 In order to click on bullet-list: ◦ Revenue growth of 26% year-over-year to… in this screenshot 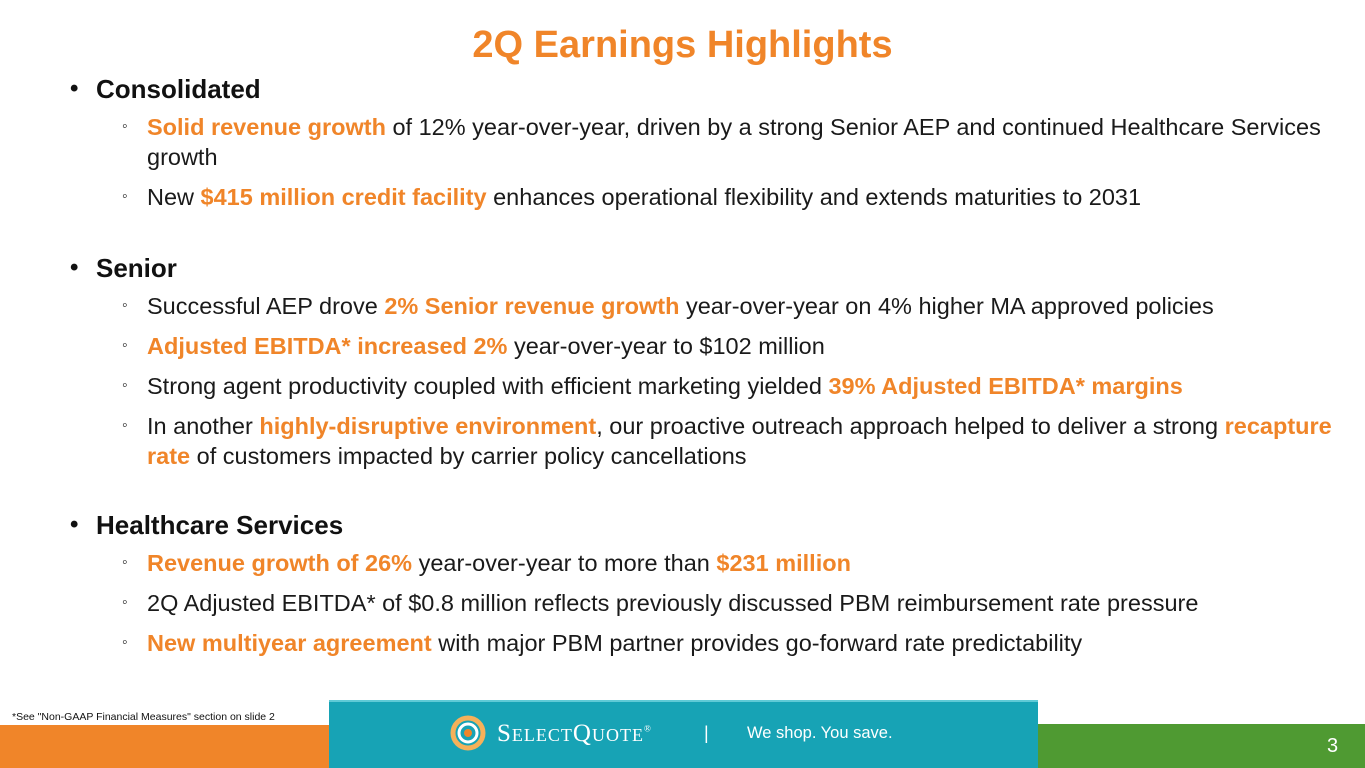, I will do `click(705, 603)`.